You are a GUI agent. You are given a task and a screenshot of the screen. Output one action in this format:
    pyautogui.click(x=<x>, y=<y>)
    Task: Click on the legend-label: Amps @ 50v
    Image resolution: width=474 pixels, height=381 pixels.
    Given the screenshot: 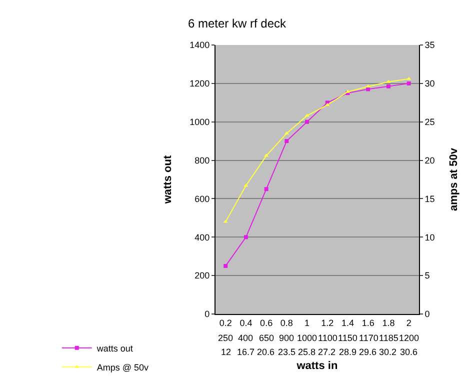 What is the action you would take?
    pyautogui.click(x=123, y=367)
    